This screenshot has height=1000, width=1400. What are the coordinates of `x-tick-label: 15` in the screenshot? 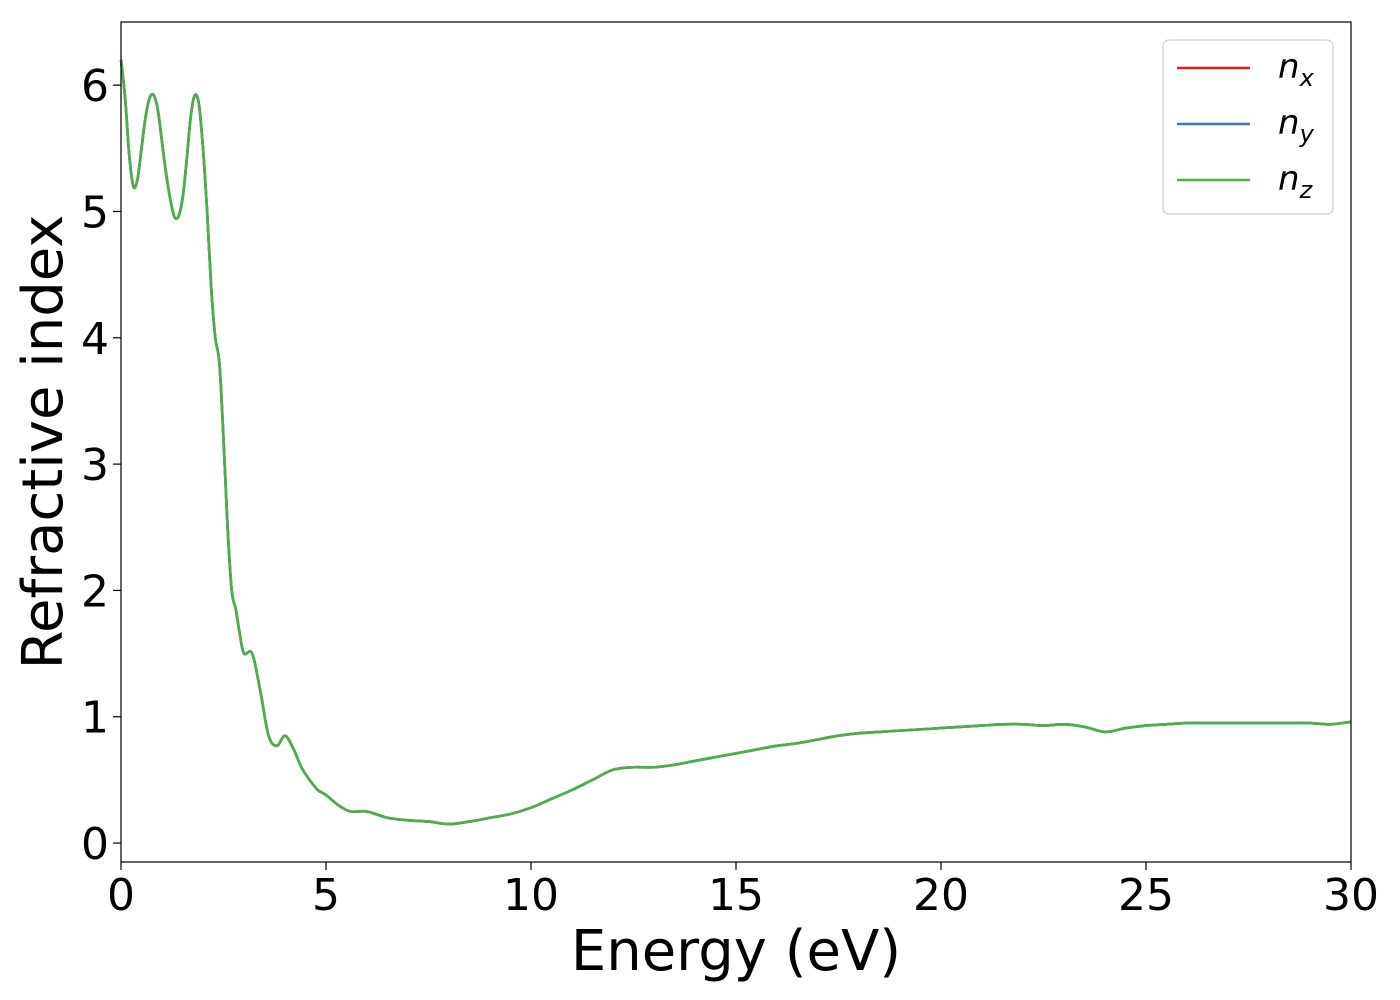 It's located at (736, 895).